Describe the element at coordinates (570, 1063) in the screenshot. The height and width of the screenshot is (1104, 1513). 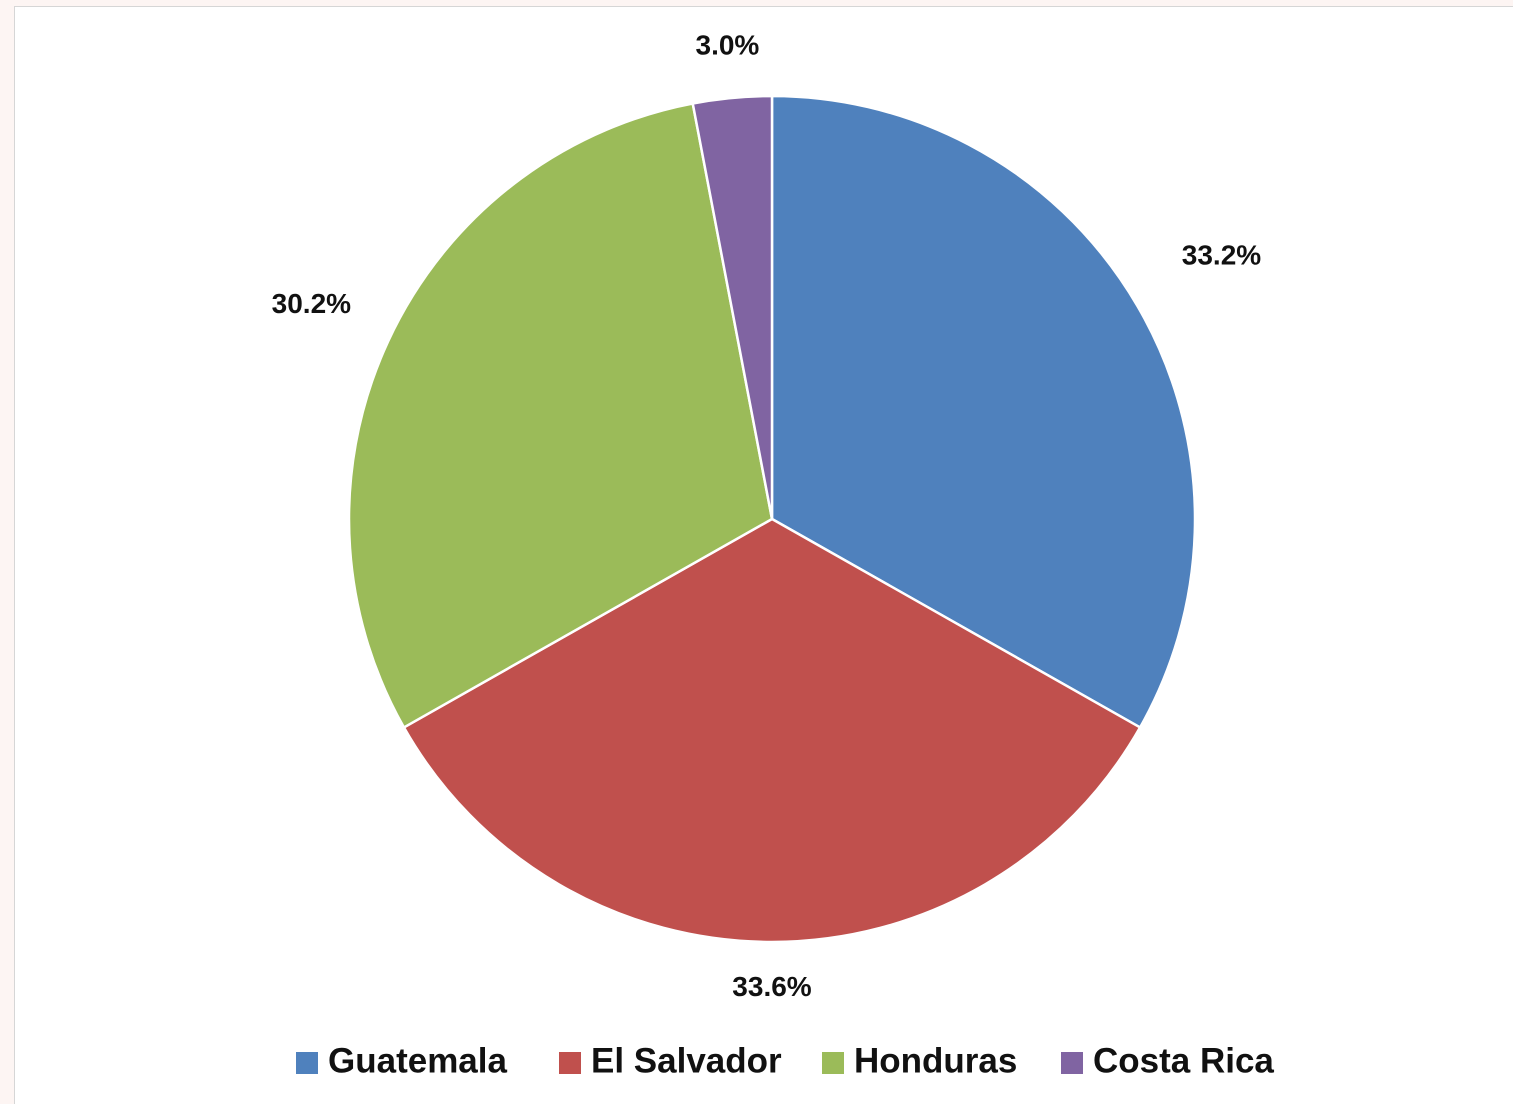
I see `legend-swatch-el-salvador` at that location.